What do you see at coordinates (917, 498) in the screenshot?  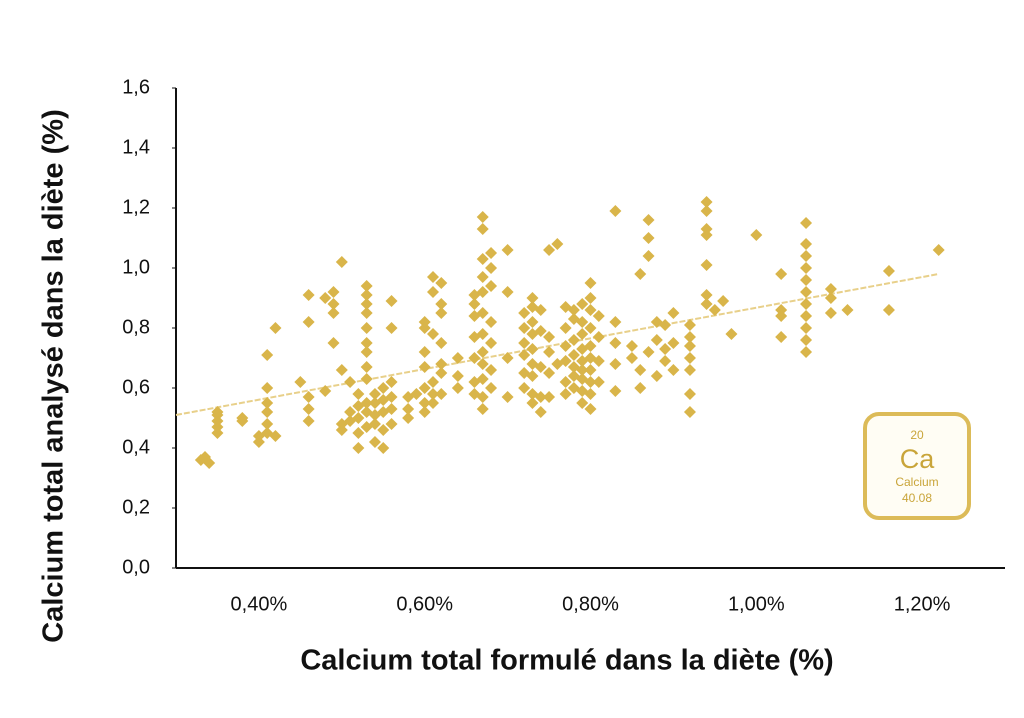 I see `atomic-mass: 40.08` at bounding box center [917, 498].